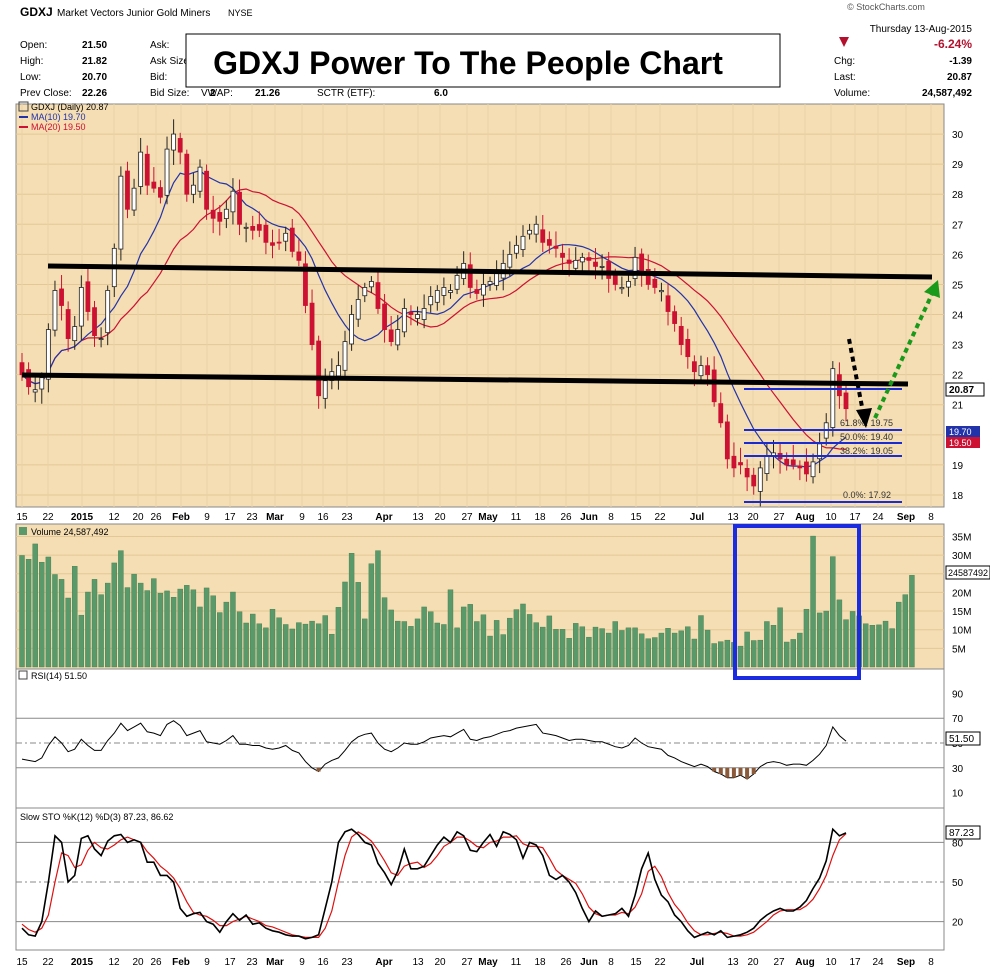 The width and height of the screenshot is (990, 970). What do you see at coordinates (48, 962) in the screenshot?
I see `x-tick-label: 22` at bounding box center [48, 962].